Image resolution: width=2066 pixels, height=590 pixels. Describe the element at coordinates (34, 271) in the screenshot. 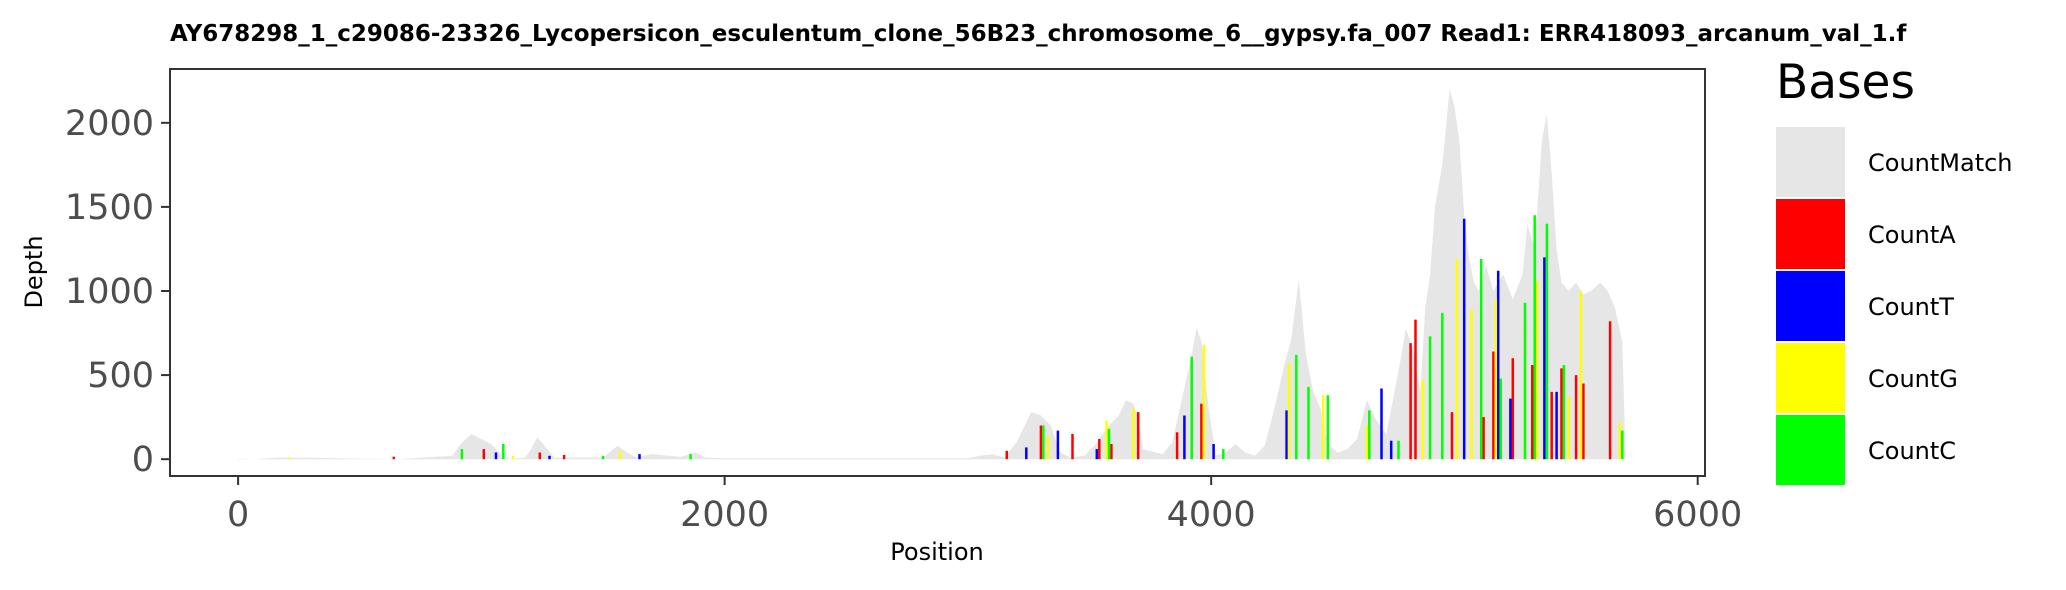

I see `y-axis-title: Depth` at that location.